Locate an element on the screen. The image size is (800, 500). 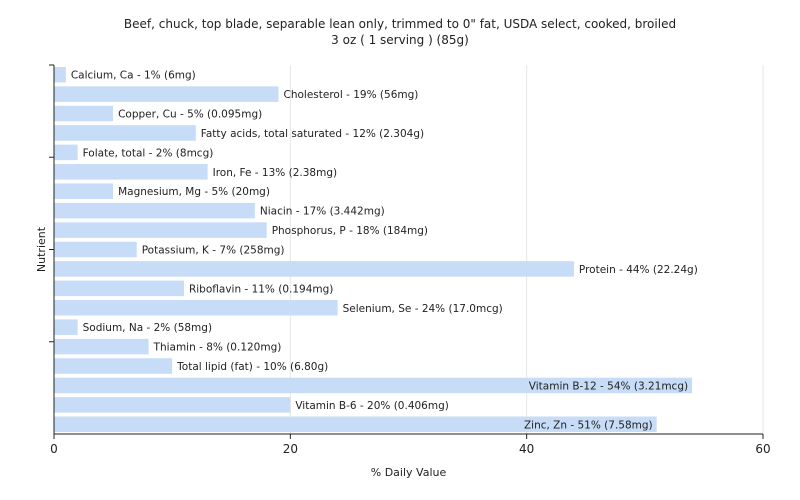
bar-label: Vitamin B-6 - 20% (0.406mg) is located at coordinates (372, 406).